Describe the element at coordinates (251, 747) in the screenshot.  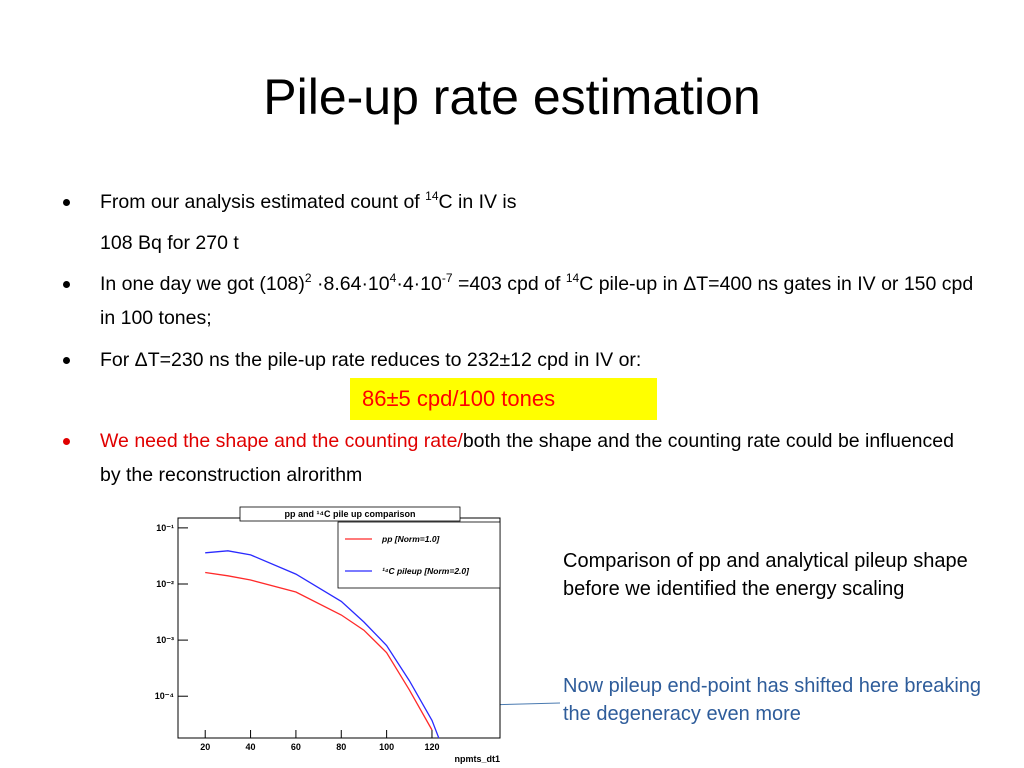
I see `x-tick-label: 40` at that location.